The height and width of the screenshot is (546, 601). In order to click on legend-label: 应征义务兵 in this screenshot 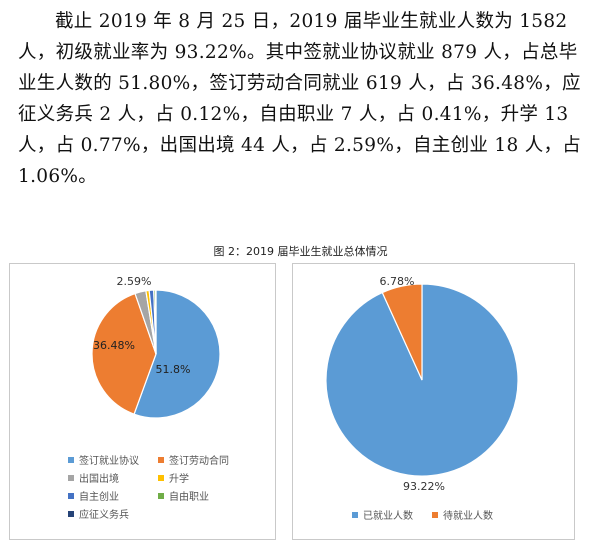, I will do `click(104, 515)`.